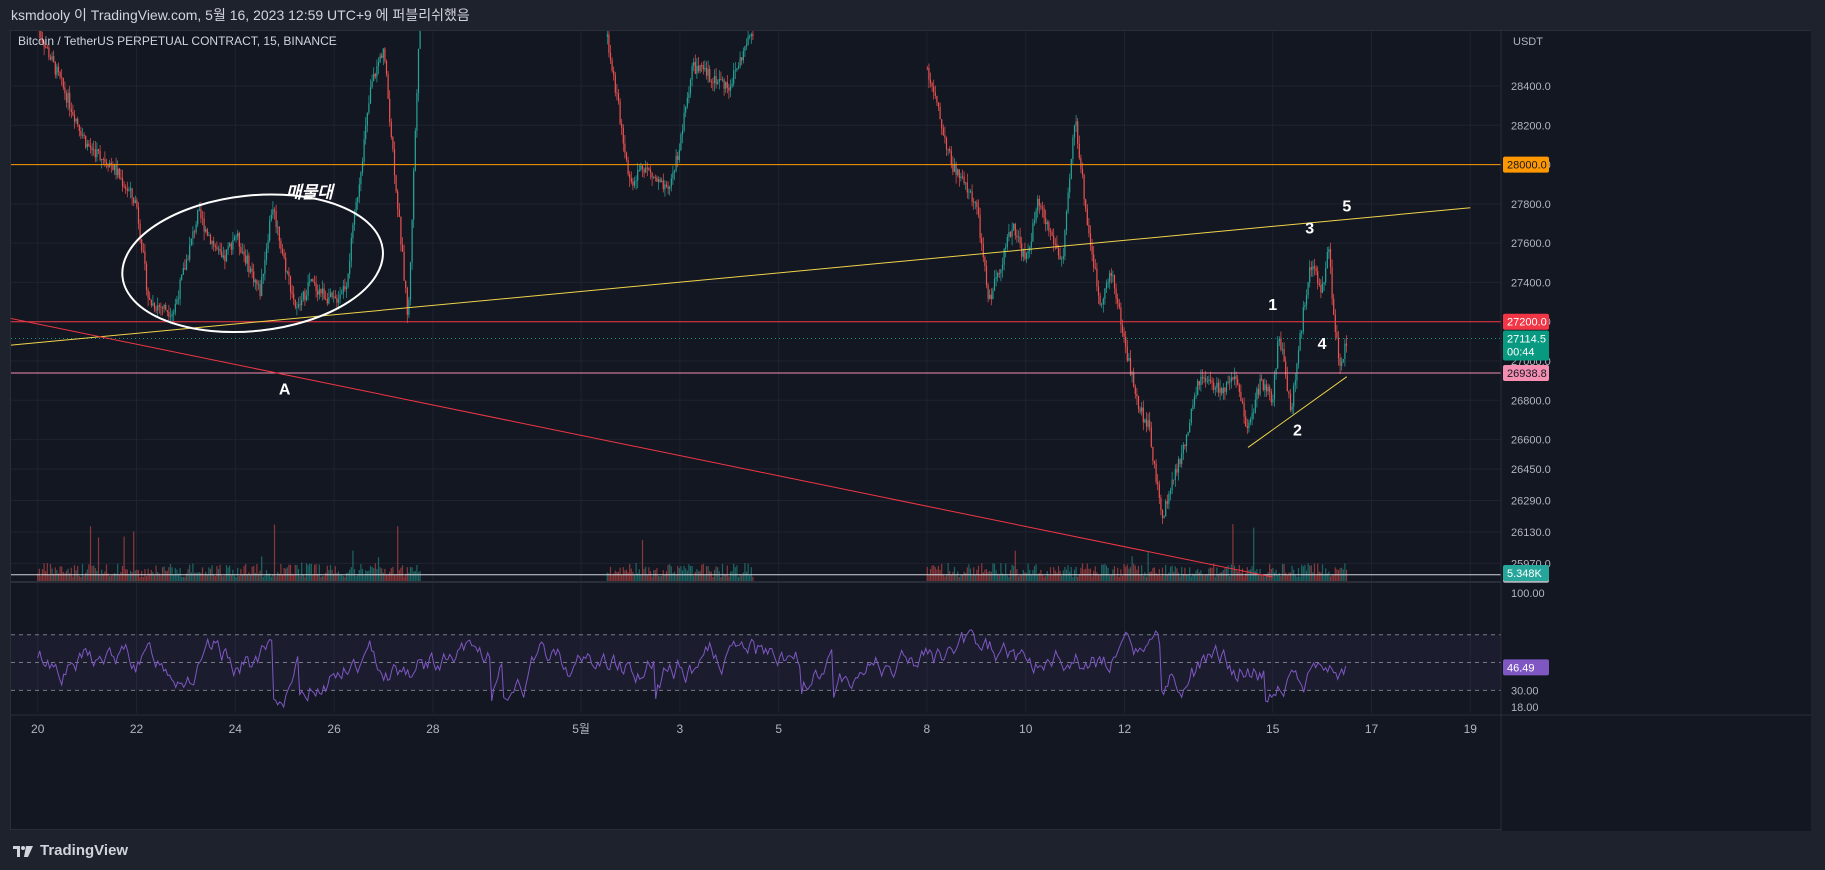  Describe the element at coordinates (1309, 228) in the screenshot. I see `annotation-4: 3` at that location.